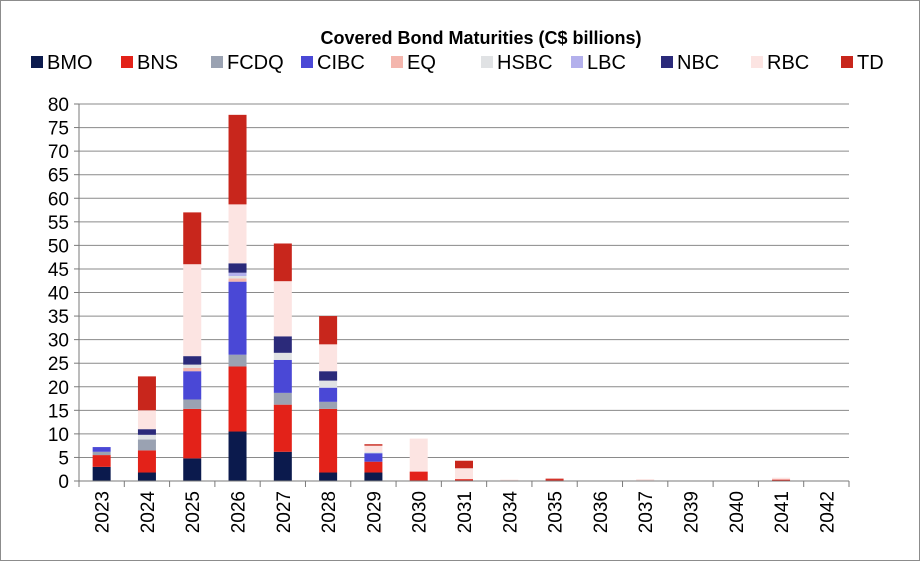 The image size is (920, 561). What do you see at coordinates (282, 356) in the screenshot?
I see `bar-segment-hsbc-2027` at bounding box center [282, 356].